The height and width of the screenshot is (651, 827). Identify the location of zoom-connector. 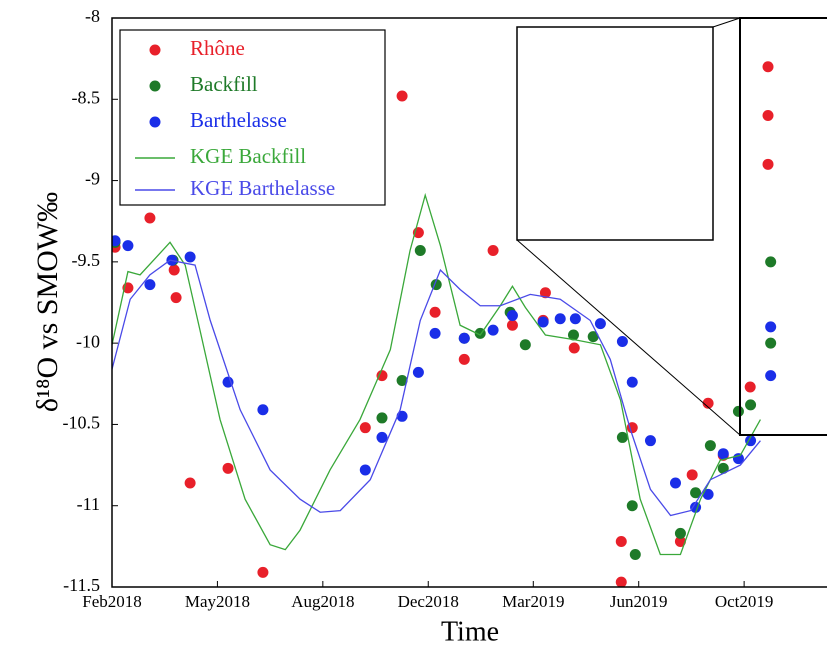
(628, 337).